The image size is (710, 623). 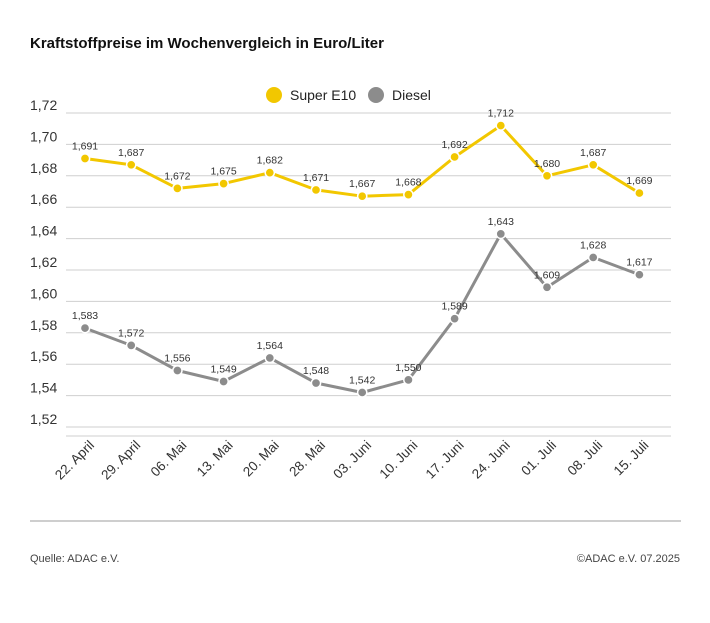 I want to click on data-label-super-e10: 1,682, so click(x=270, y=161).